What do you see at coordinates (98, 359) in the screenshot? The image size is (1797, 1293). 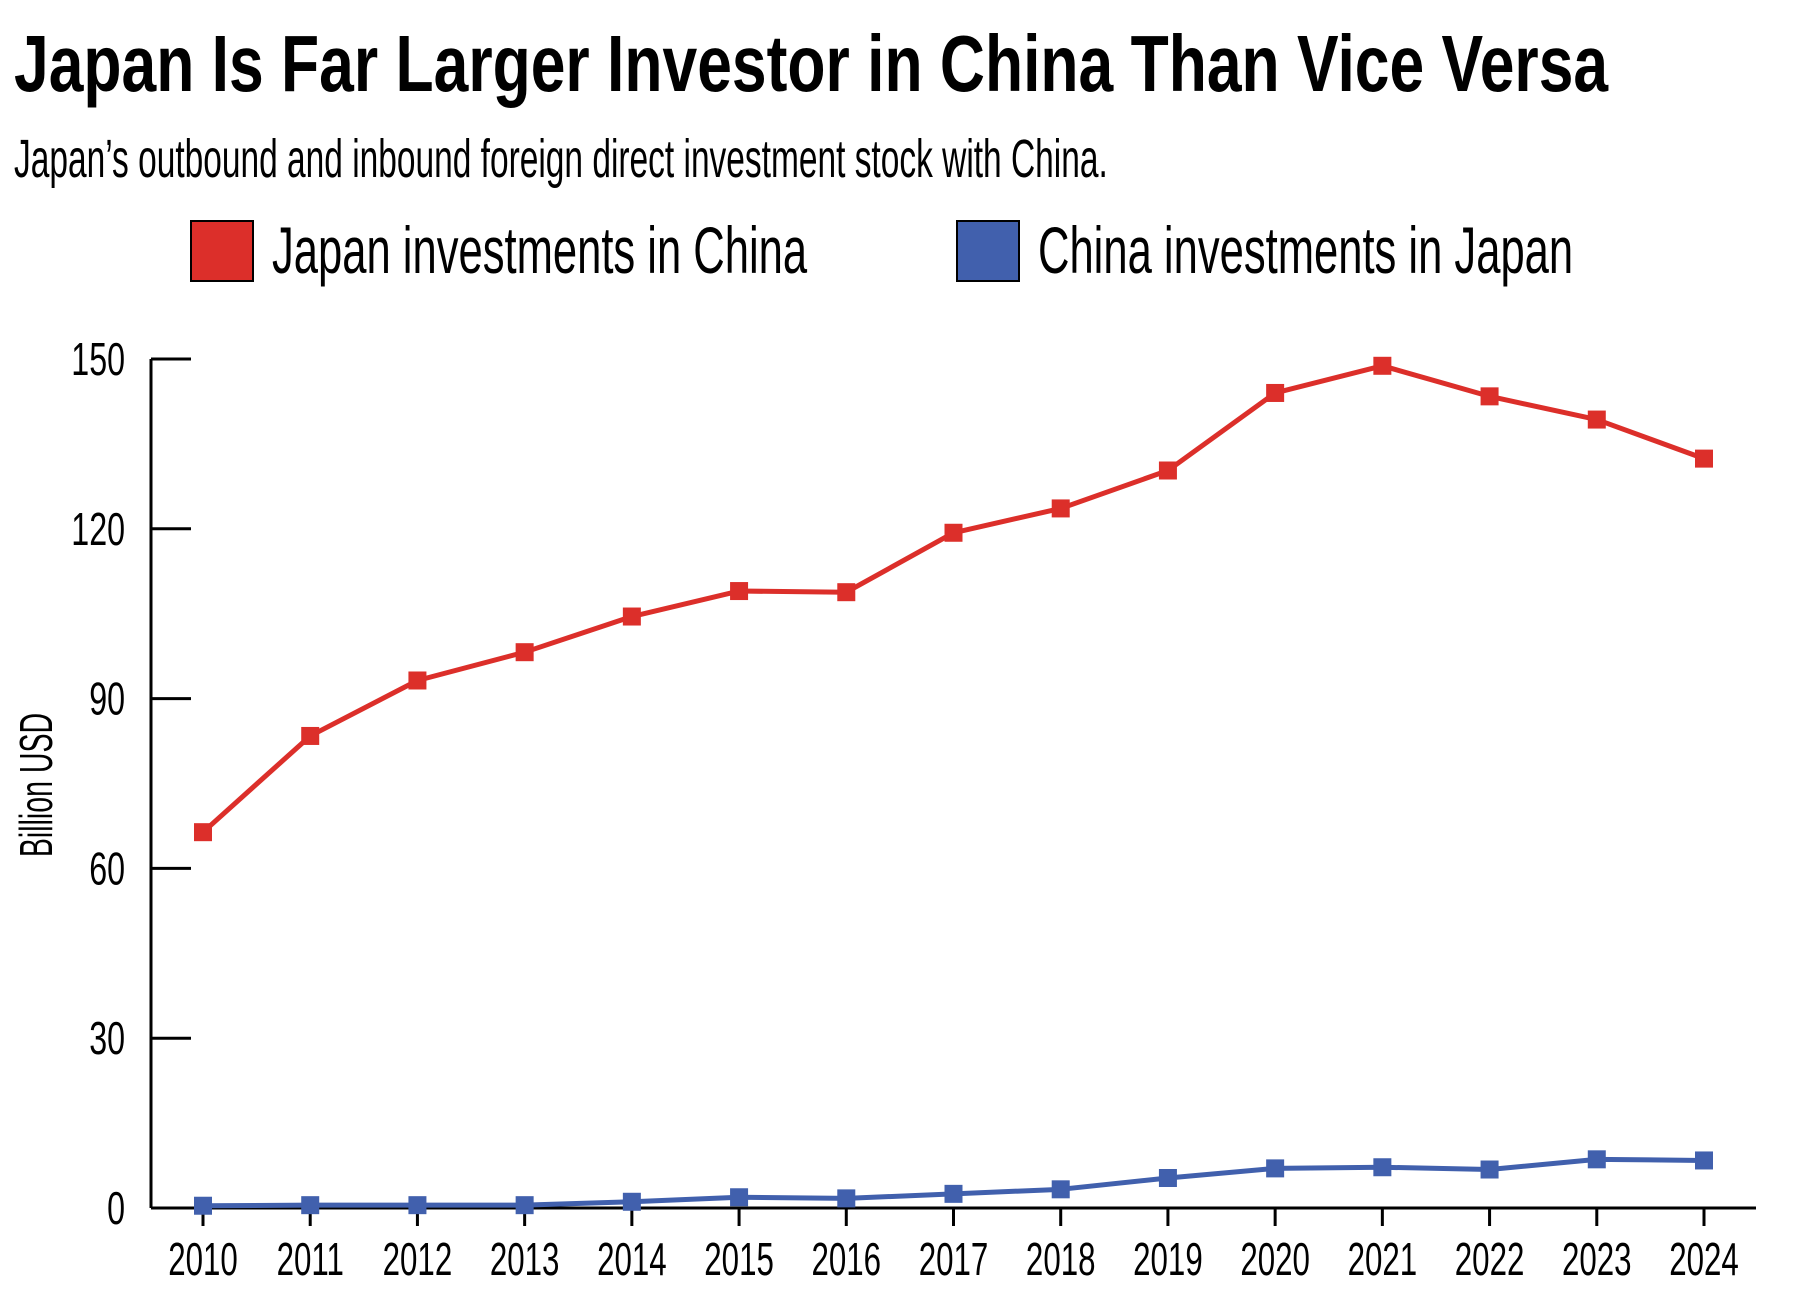 I see `y-tick-label: 150` at bounding box center [98, 359].